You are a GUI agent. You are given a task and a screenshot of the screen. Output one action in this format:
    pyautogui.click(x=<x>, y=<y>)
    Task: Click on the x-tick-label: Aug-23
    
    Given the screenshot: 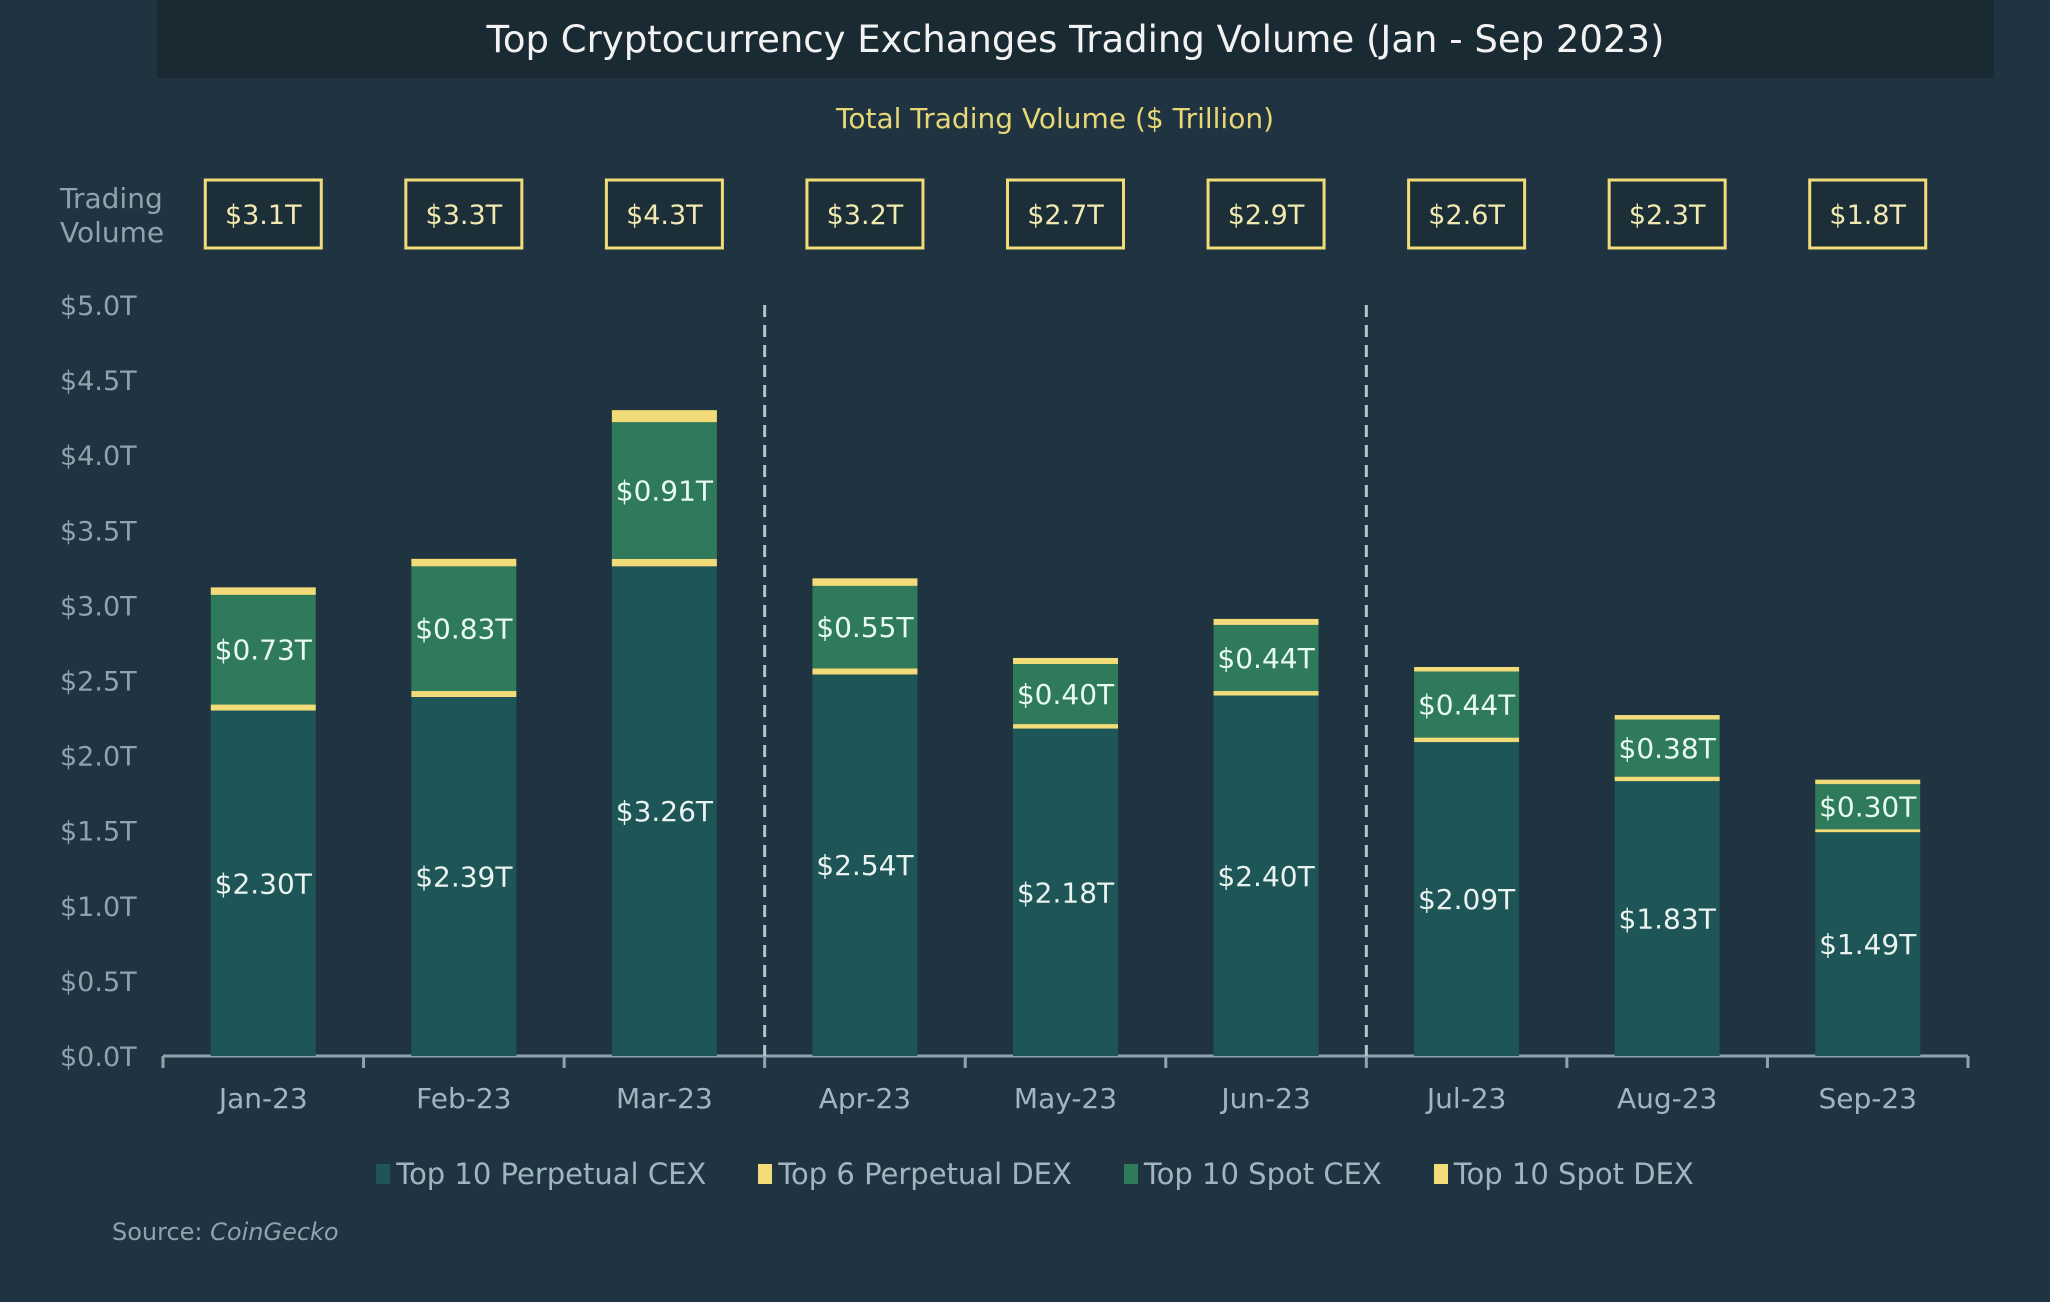 What is the action you would take?
    pyautogui.click(x=1667, y=1098)
    